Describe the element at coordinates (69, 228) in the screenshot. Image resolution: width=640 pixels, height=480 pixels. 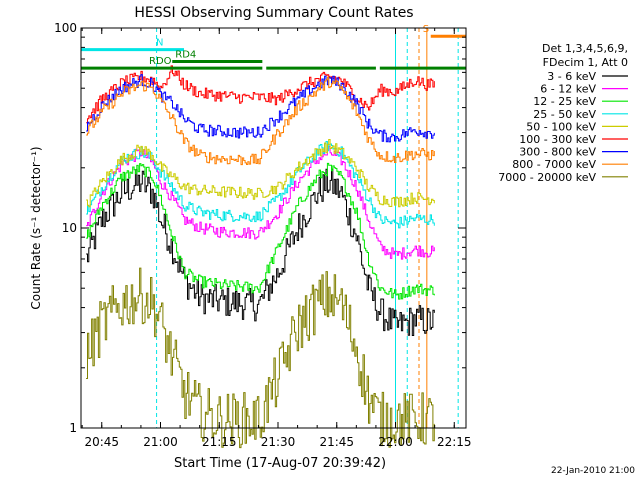
I see `y-tick-label-1: 10` at that location.